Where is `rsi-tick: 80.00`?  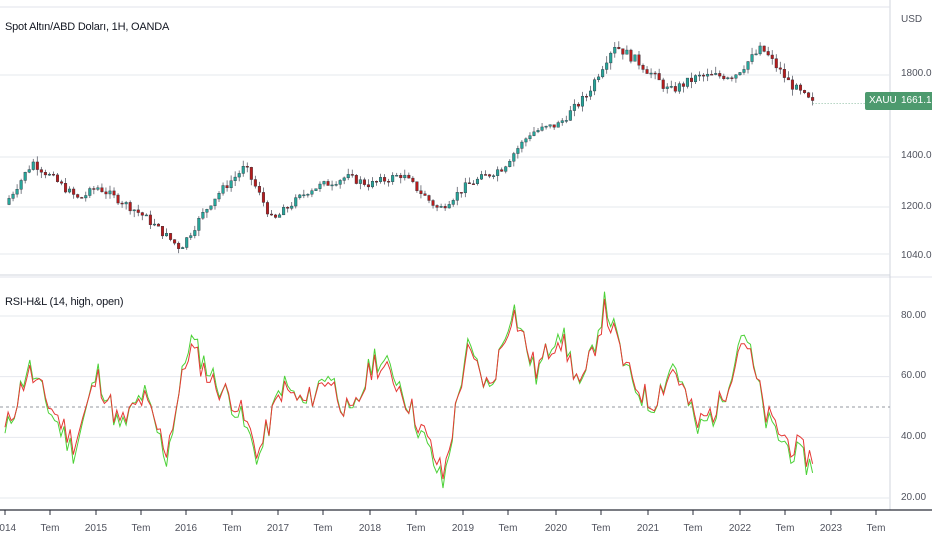
rsi-tick: 80.00 is located at coordinates (914, 315).